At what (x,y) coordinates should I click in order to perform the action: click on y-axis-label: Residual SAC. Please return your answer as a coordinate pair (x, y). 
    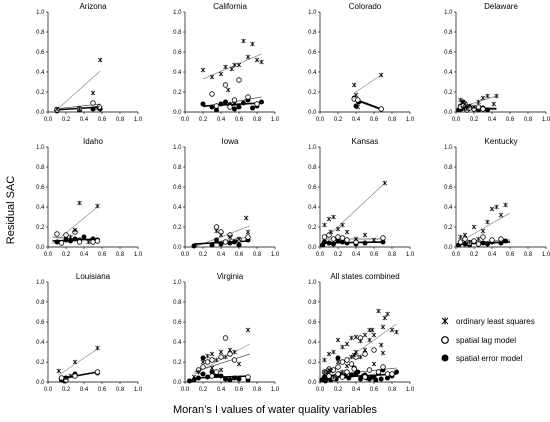
    Looking at the image, I should click on (11, 210).